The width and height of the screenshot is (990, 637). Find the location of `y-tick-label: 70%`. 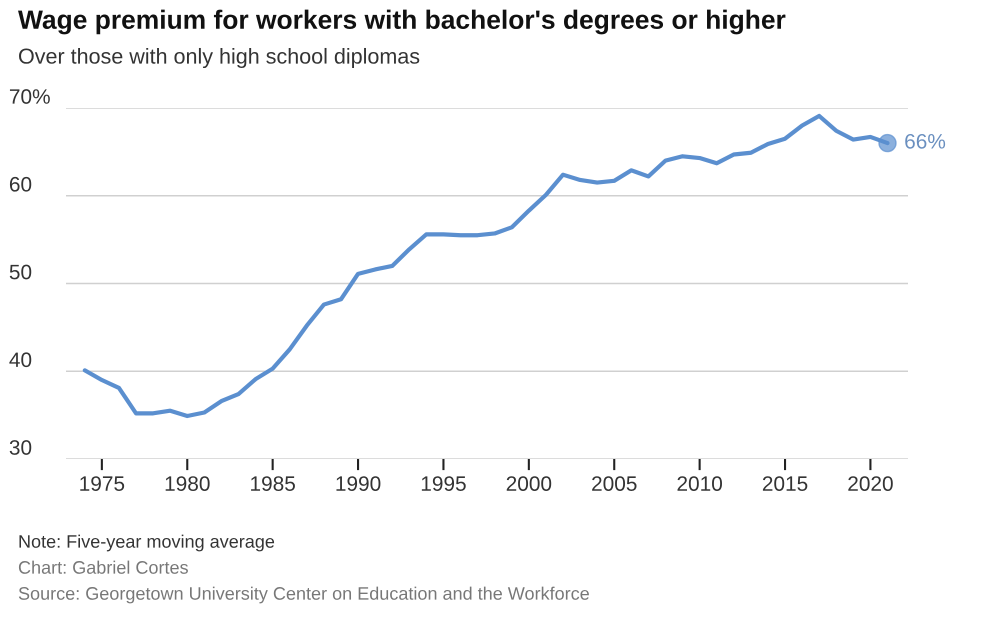

y-tick-label: 70% is located at coordinates (30, 96).